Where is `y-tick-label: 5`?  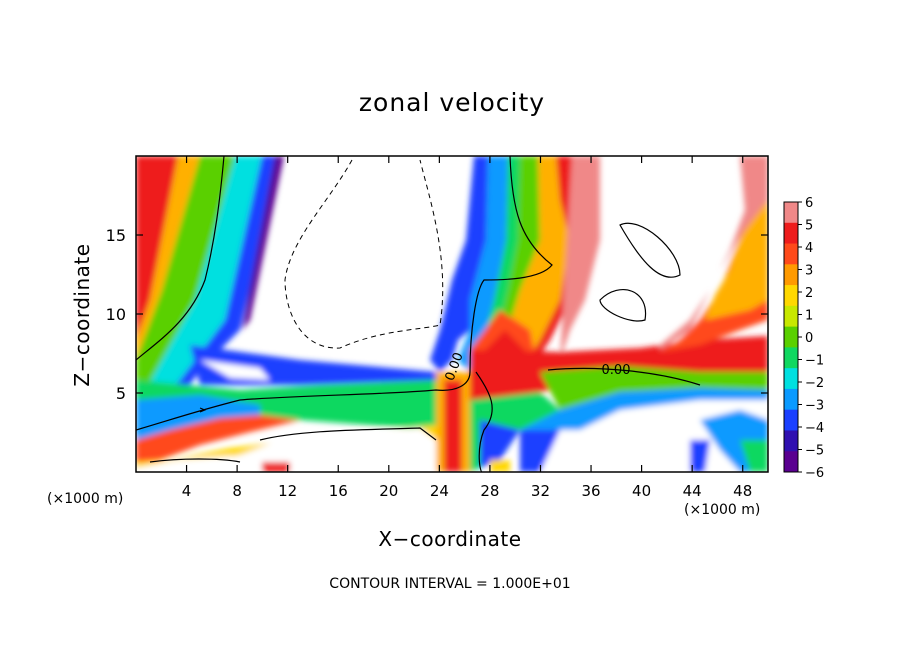
y-tick-label: 5 is located at coordinates (121, 393).